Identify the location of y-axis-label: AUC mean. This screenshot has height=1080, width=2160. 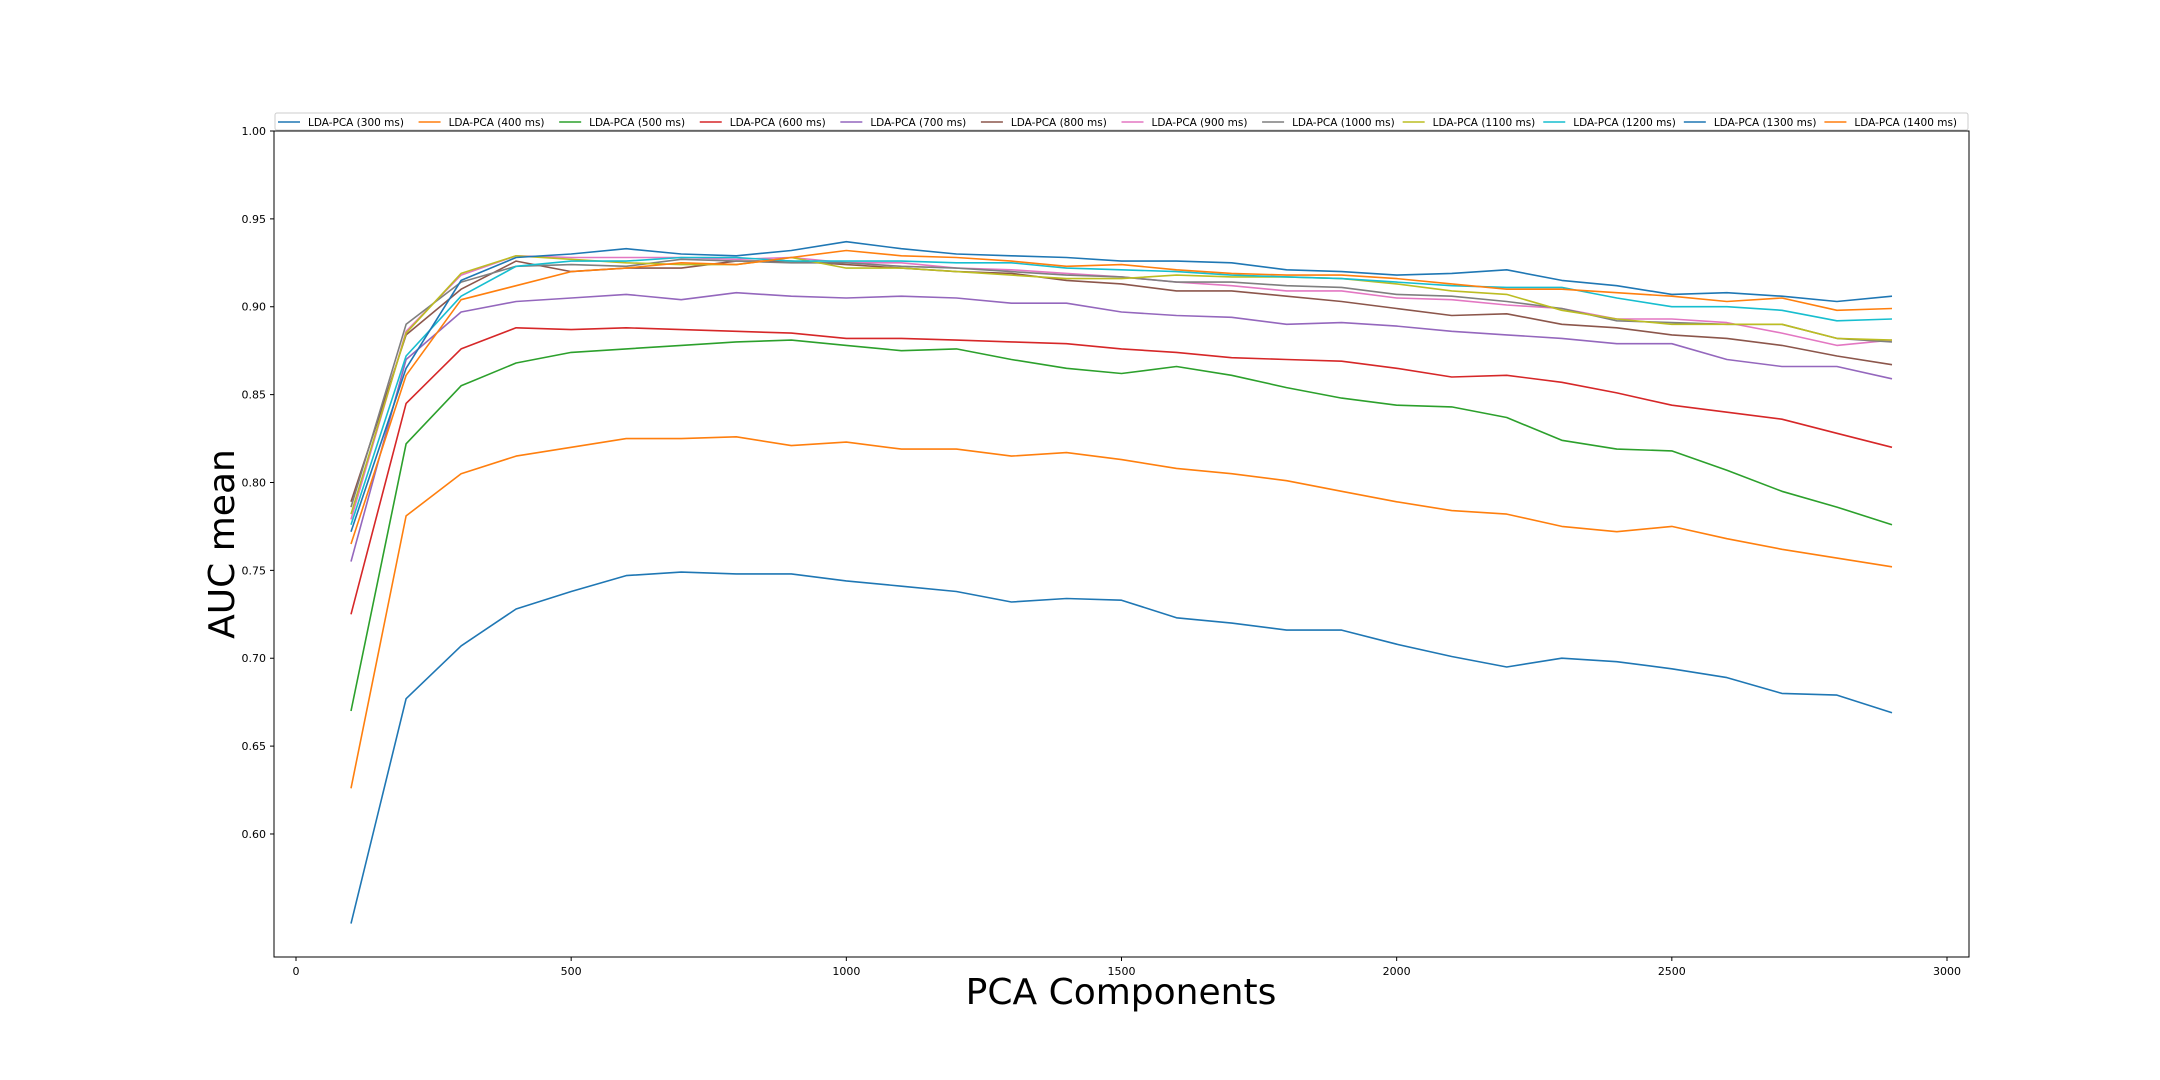
(222, 544).